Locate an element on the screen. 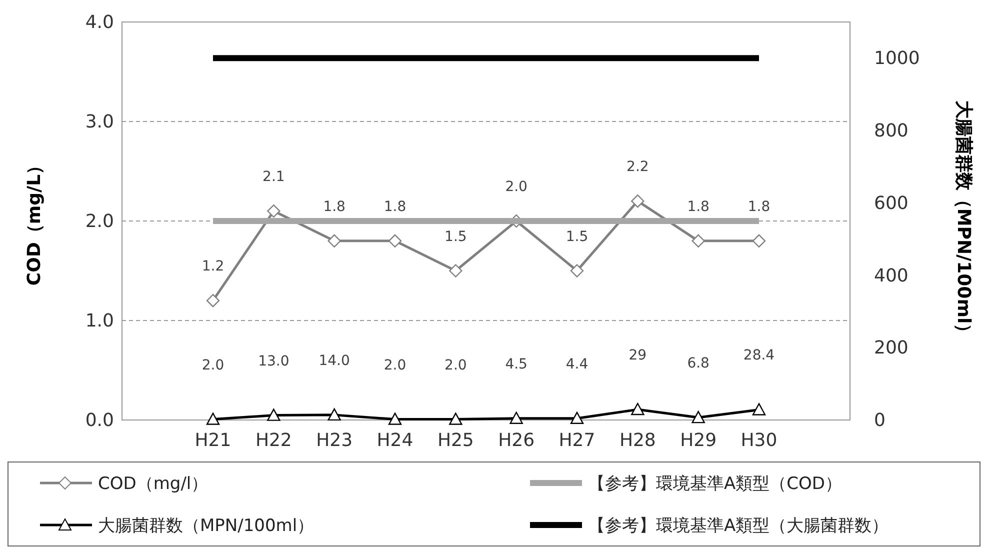  y2-tick-label: 400 is located at coordinates (891, 275).